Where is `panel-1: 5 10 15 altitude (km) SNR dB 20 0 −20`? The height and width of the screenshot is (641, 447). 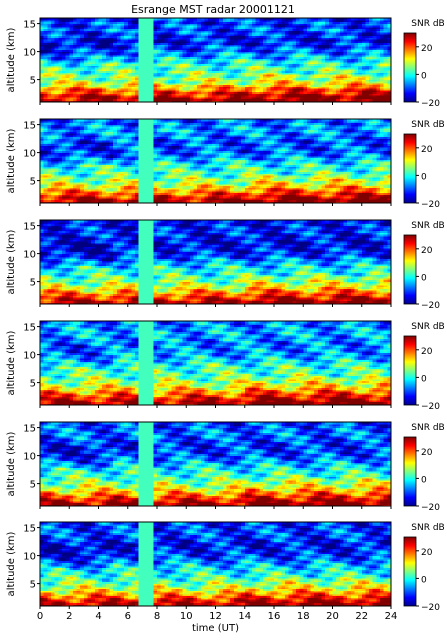 panel-1: 5 10 15 altitude (km) SNR dB 20 0 −20 is located at coordinates (225, 63).